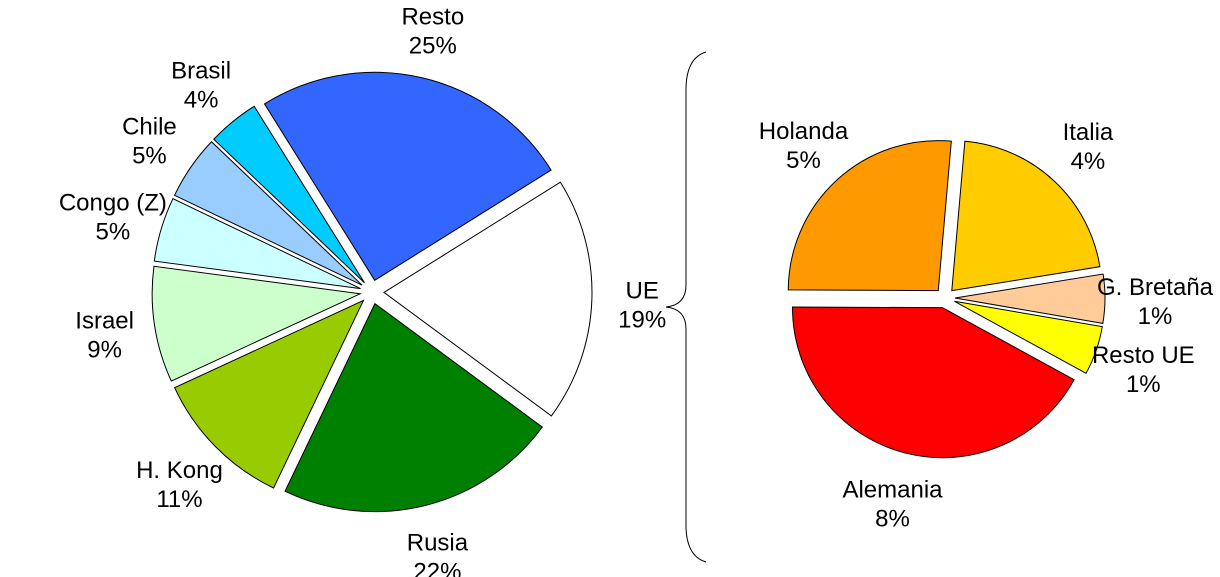 The height and width of the screenshot is (577, 1220). Describe the element at coordinates (642, 319) in the screenshot. I see `slice-value: 19%` at that location.